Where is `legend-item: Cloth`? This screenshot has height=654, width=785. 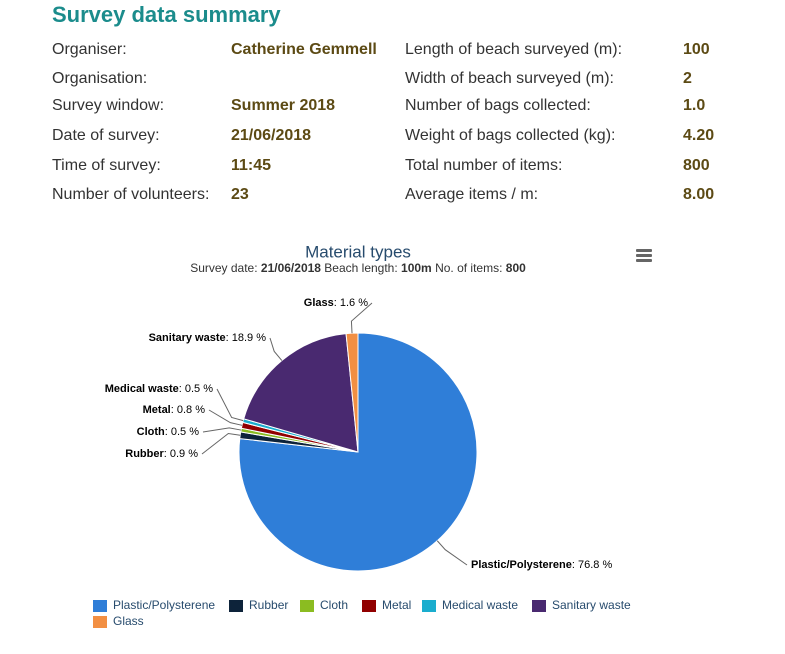 legend-item: Cloth is located at coordinates (324, 605).